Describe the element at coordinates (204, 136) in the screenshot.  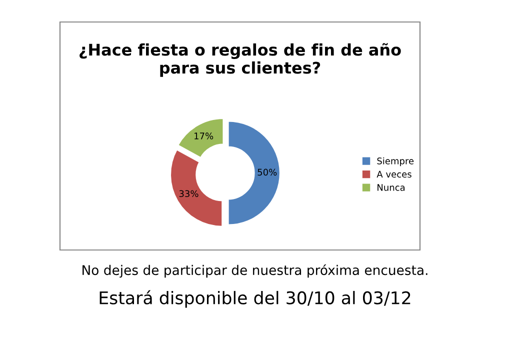
I see `data-label: 17%` at that location.